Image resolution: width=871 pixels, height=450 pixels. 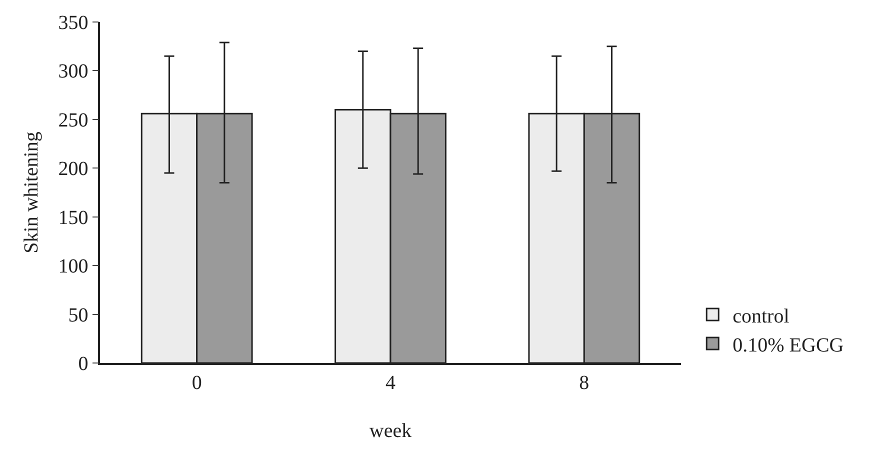 What do you see at coordinates (73, 267) in the screenshot?
I see `y-tick-label: 100` at bounding box center [73, 267].